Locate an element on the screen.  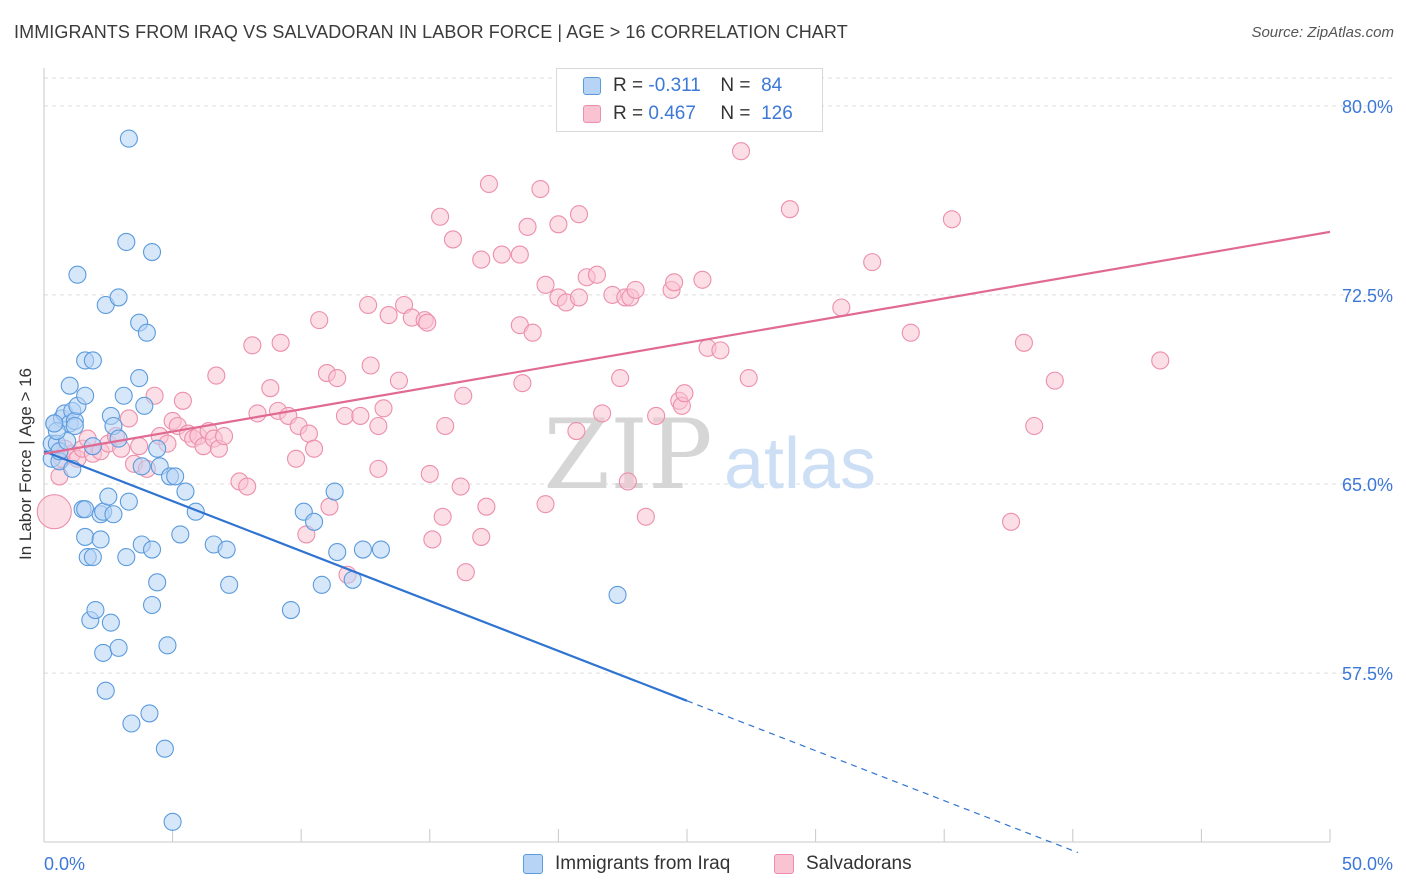
legend-label-salvadorans: Salvadorans is located at coordinates (859, 863).